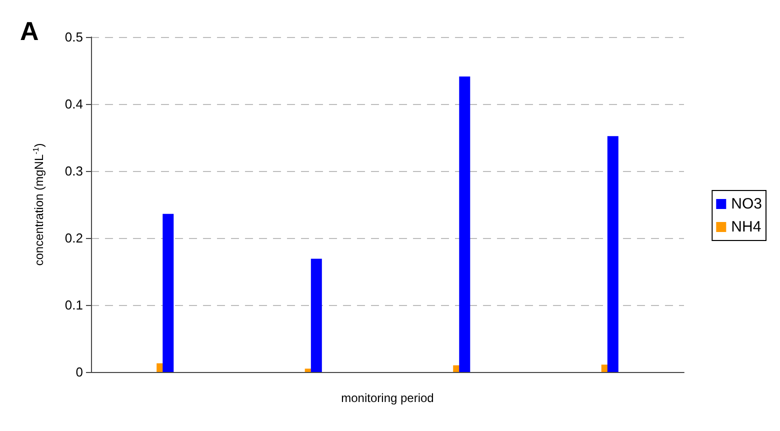  Describe the element at coordinates (73, 238) in the screenshot. I see `y-tick-label: 0.2` at that location.